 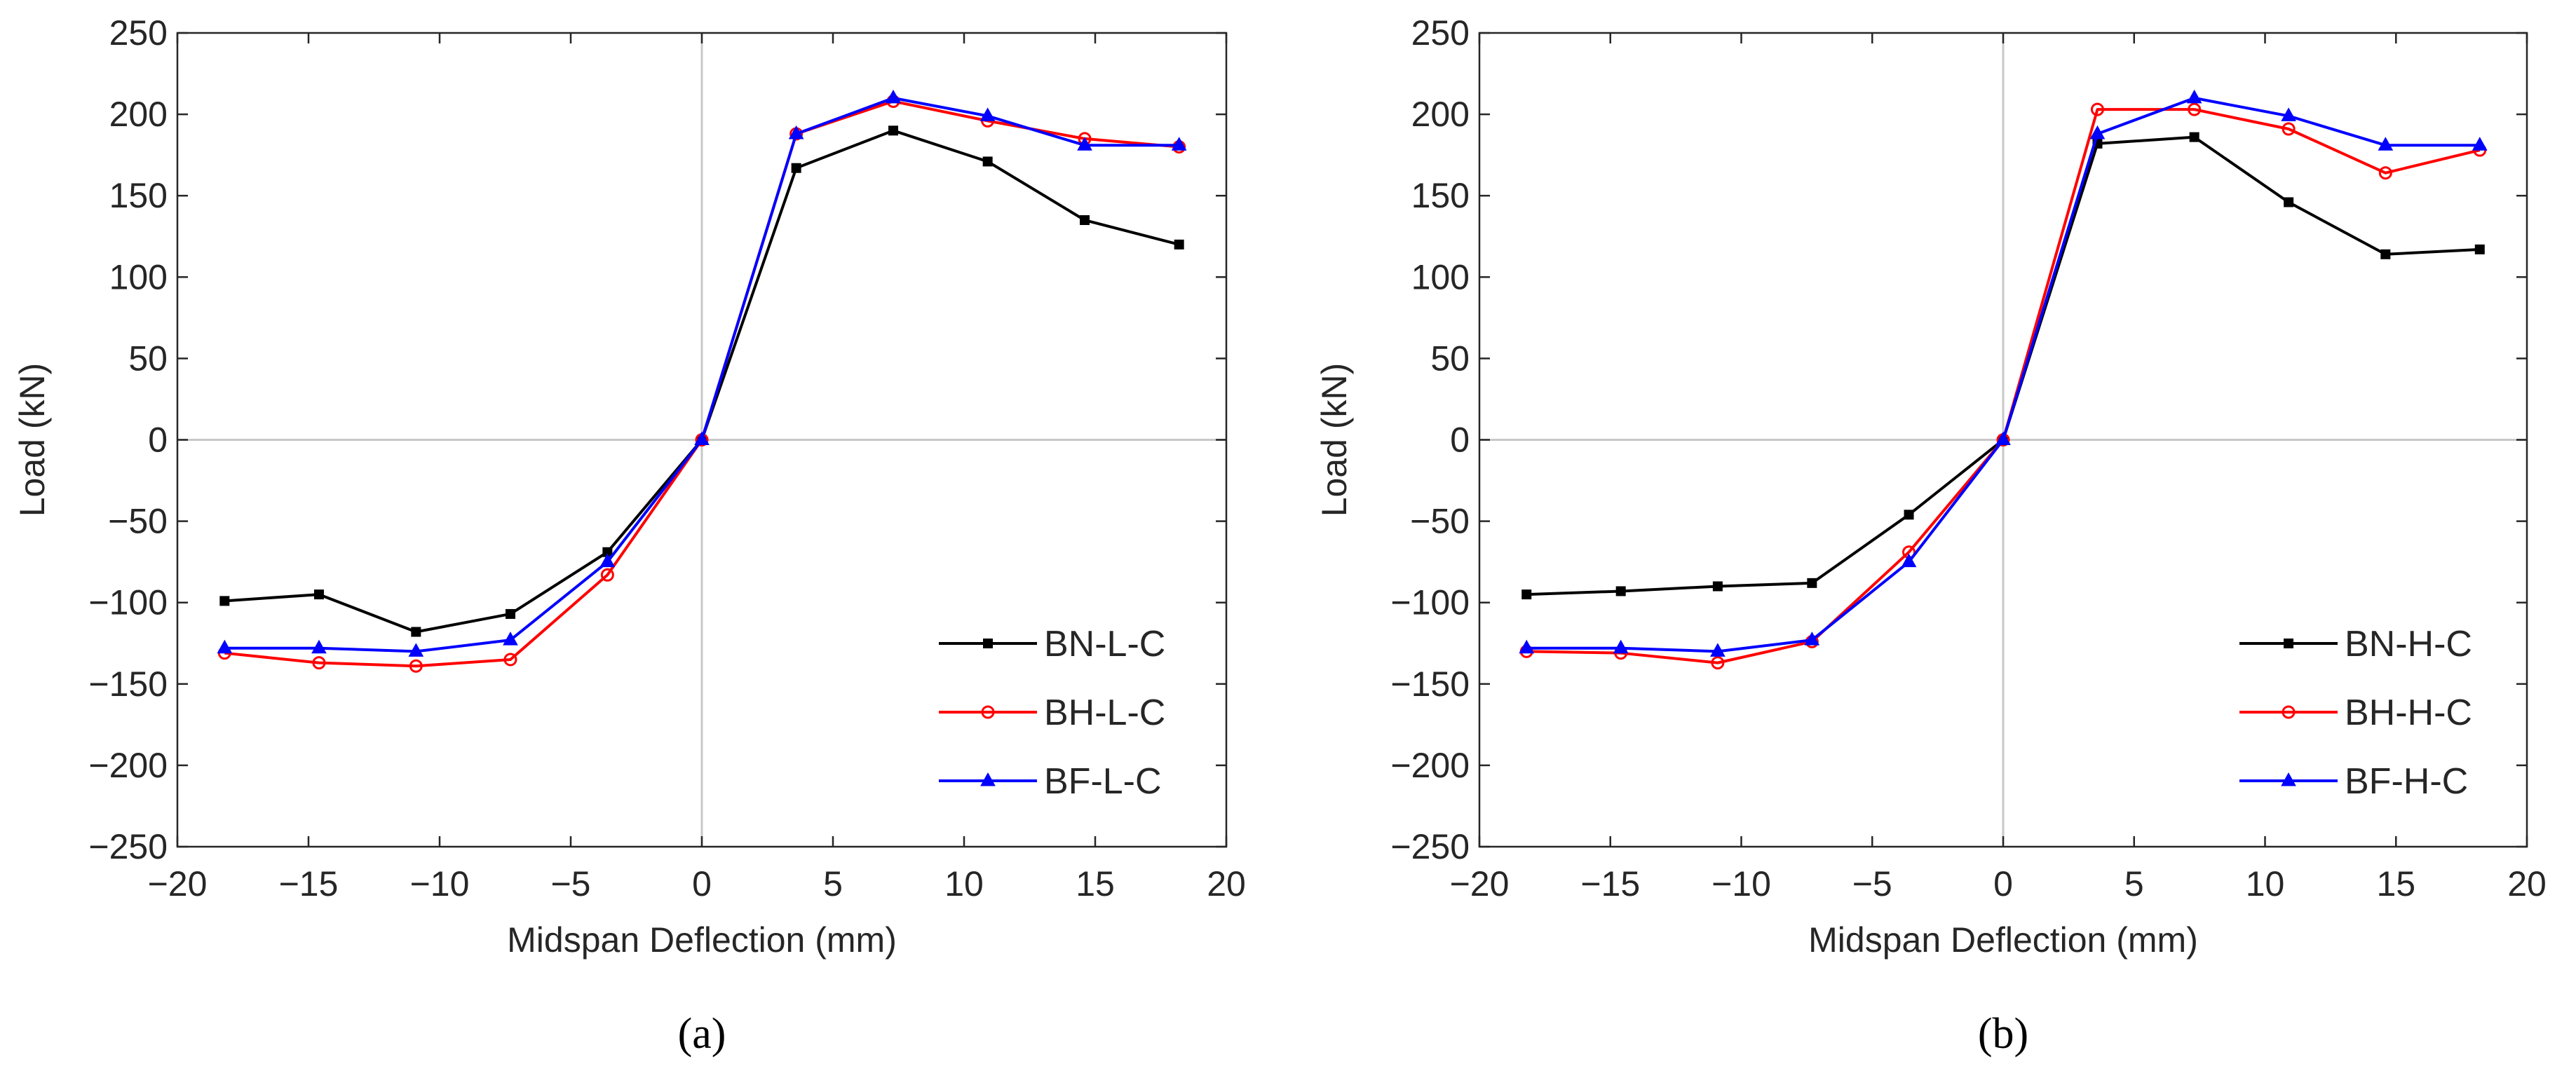 What do you see at coordinates (2408, 713) in the screenshot?
I see `legend-label: BH-H-C` at bounding box center [2408, 713].